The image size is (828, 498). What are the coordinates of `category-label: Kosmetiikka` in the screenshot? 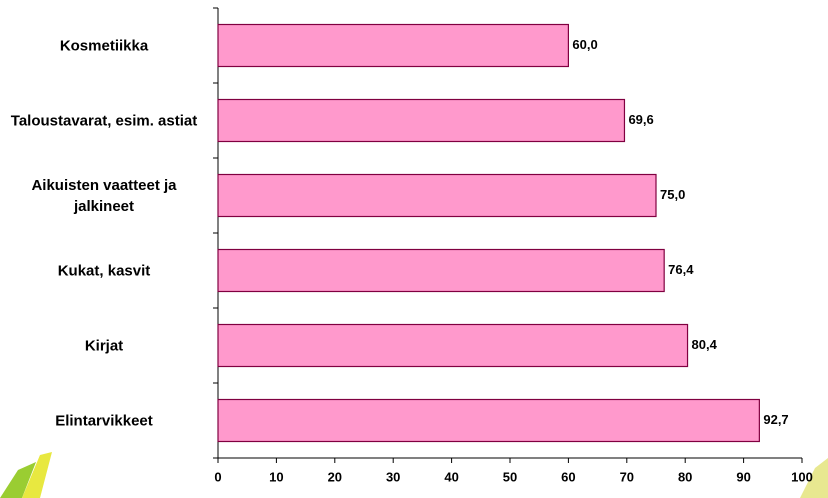 It's located at (104, 45).